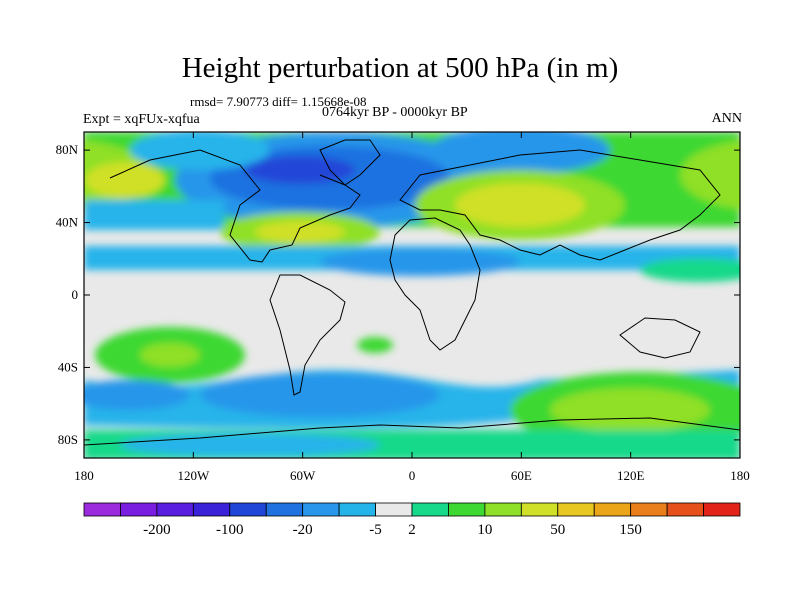  What do you see at coordinates (395, 112) in the screenshot?
I see `period-text: 0764kyr BP - 0000kyr BP` at bounding box center [395, 112].